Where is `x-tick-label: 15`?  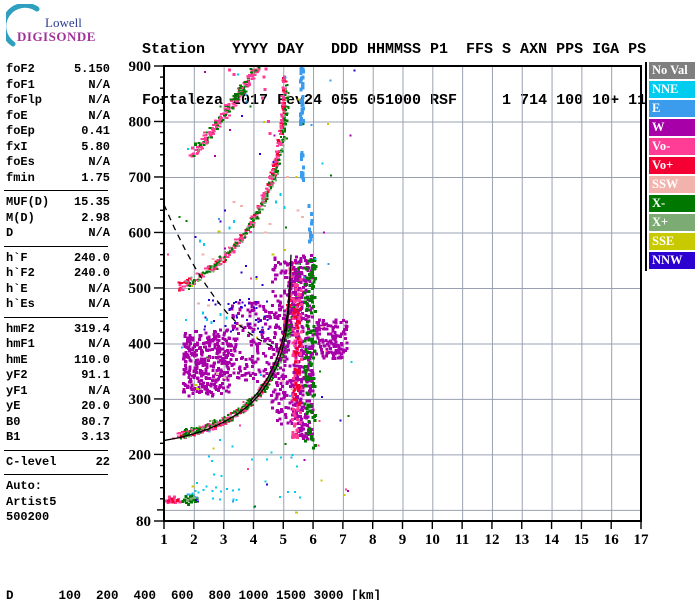
x-tick-label: 15 is located at coordinates (581, 540).